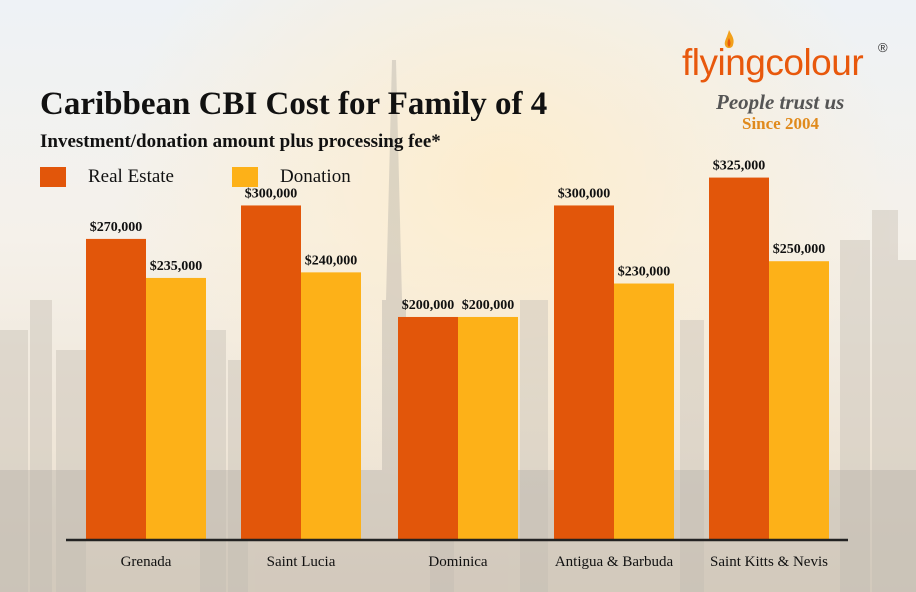 The height and width of the screenshot is (592, 916). Describe the element at coordinates (331, 260) in the screenshot. I see `data-label-donation-saint-lucia: $240,000` at that location.